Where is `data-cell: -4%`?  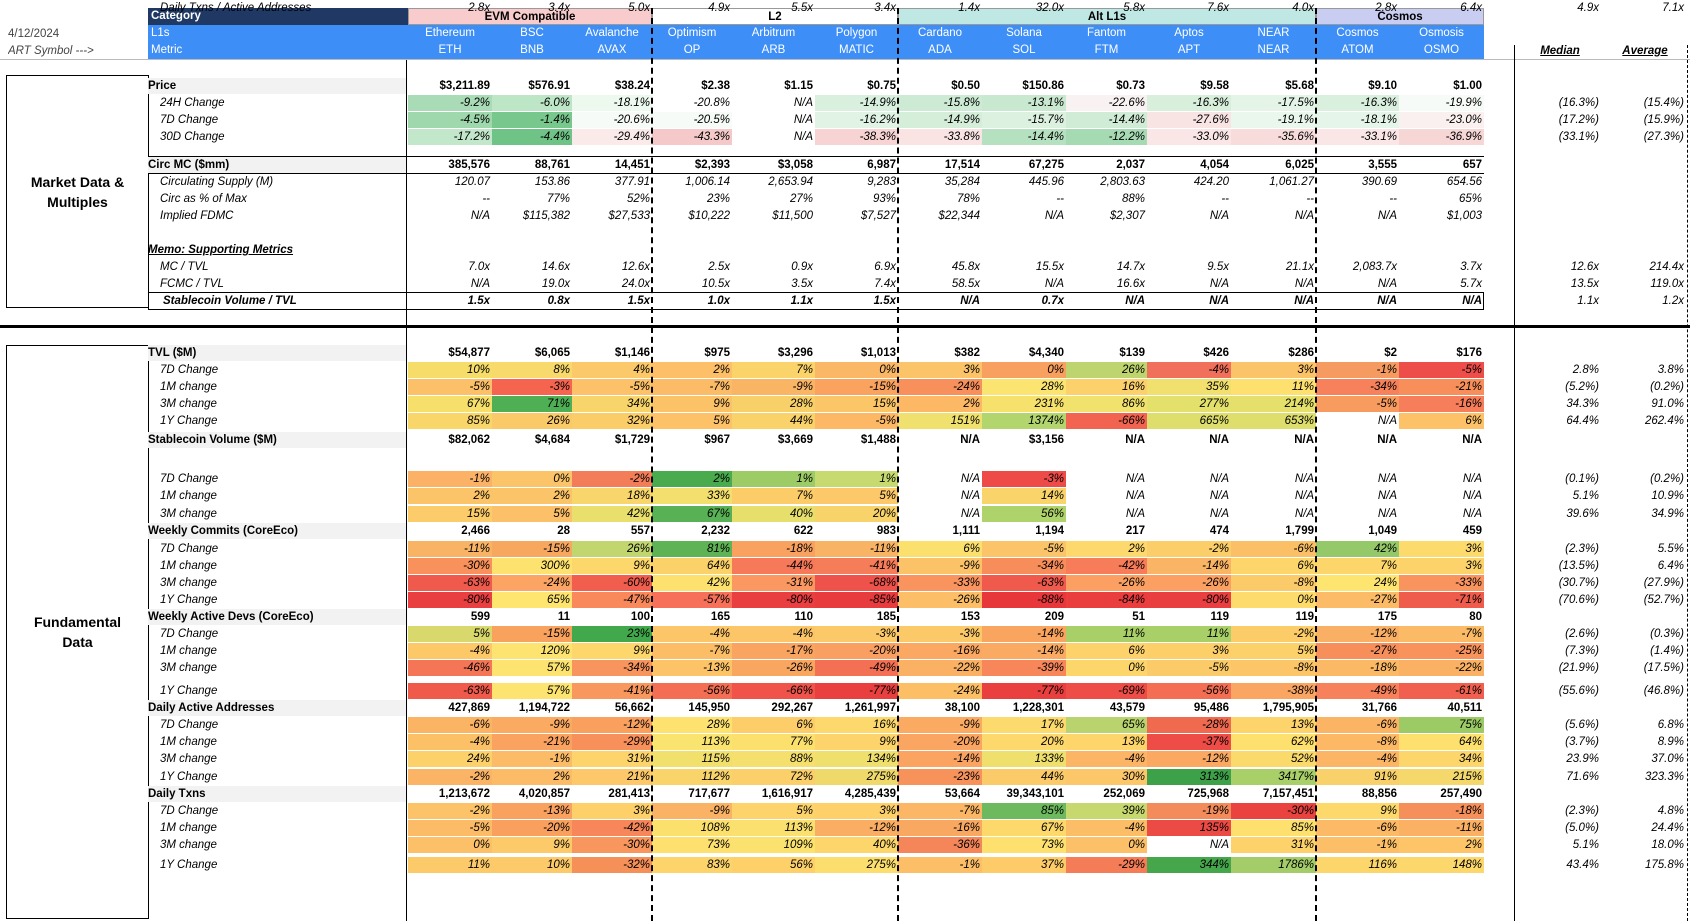
data-cell: -4% is located at coordinates (692, 634).